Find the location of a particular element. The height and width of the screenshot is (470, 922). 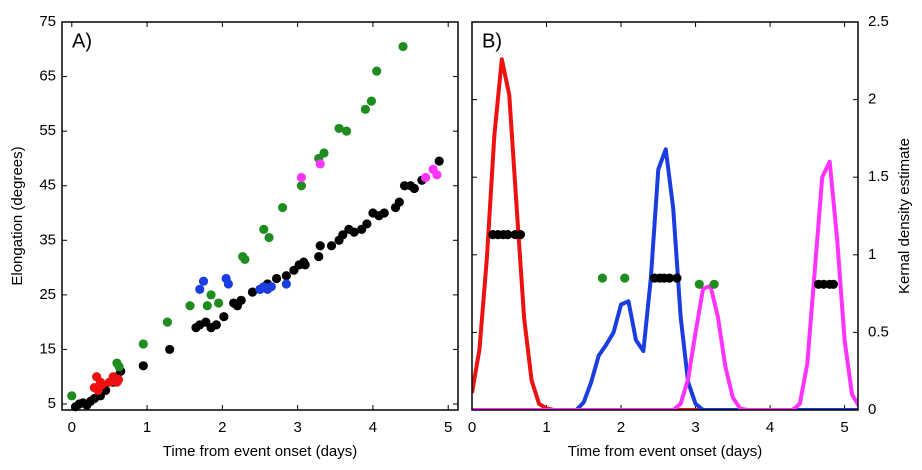

y-tick-label: 35 is located at coordinates (47, 239).